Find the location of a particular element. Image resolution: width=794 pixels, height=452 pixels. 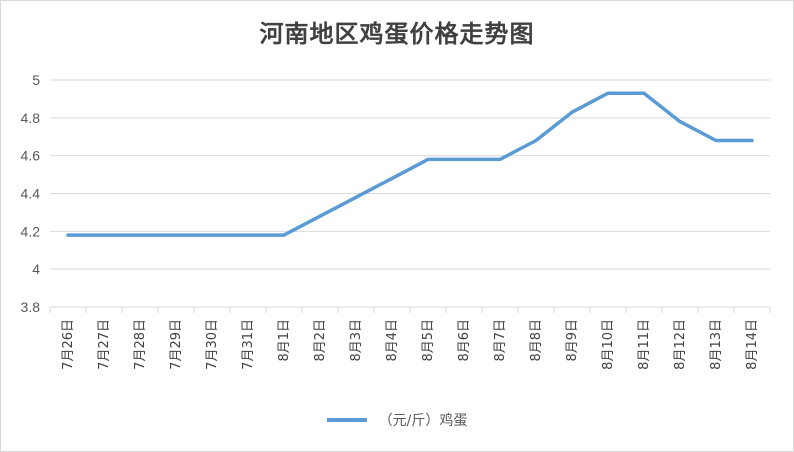

legend-swatch is located at coordinates (346, 420).